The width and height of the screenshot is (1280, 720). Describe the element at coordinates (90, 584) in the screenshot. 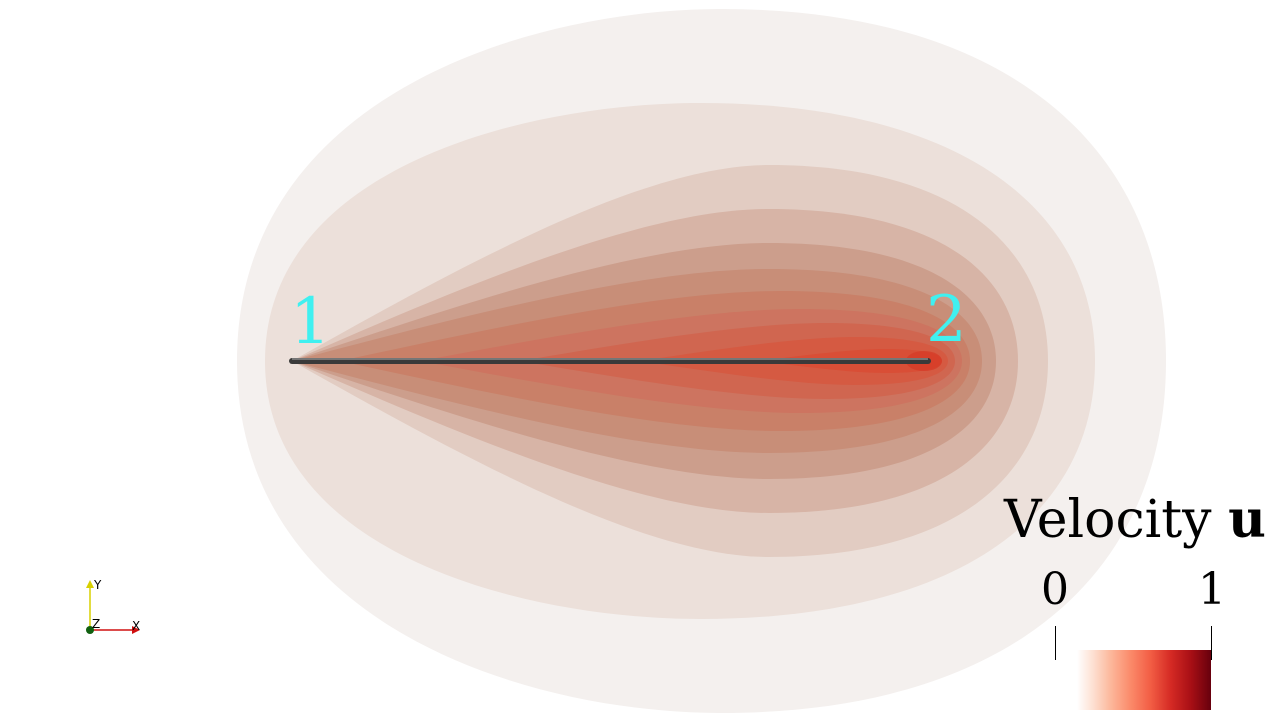

I see `y-axis-arrow-icon` at that location.